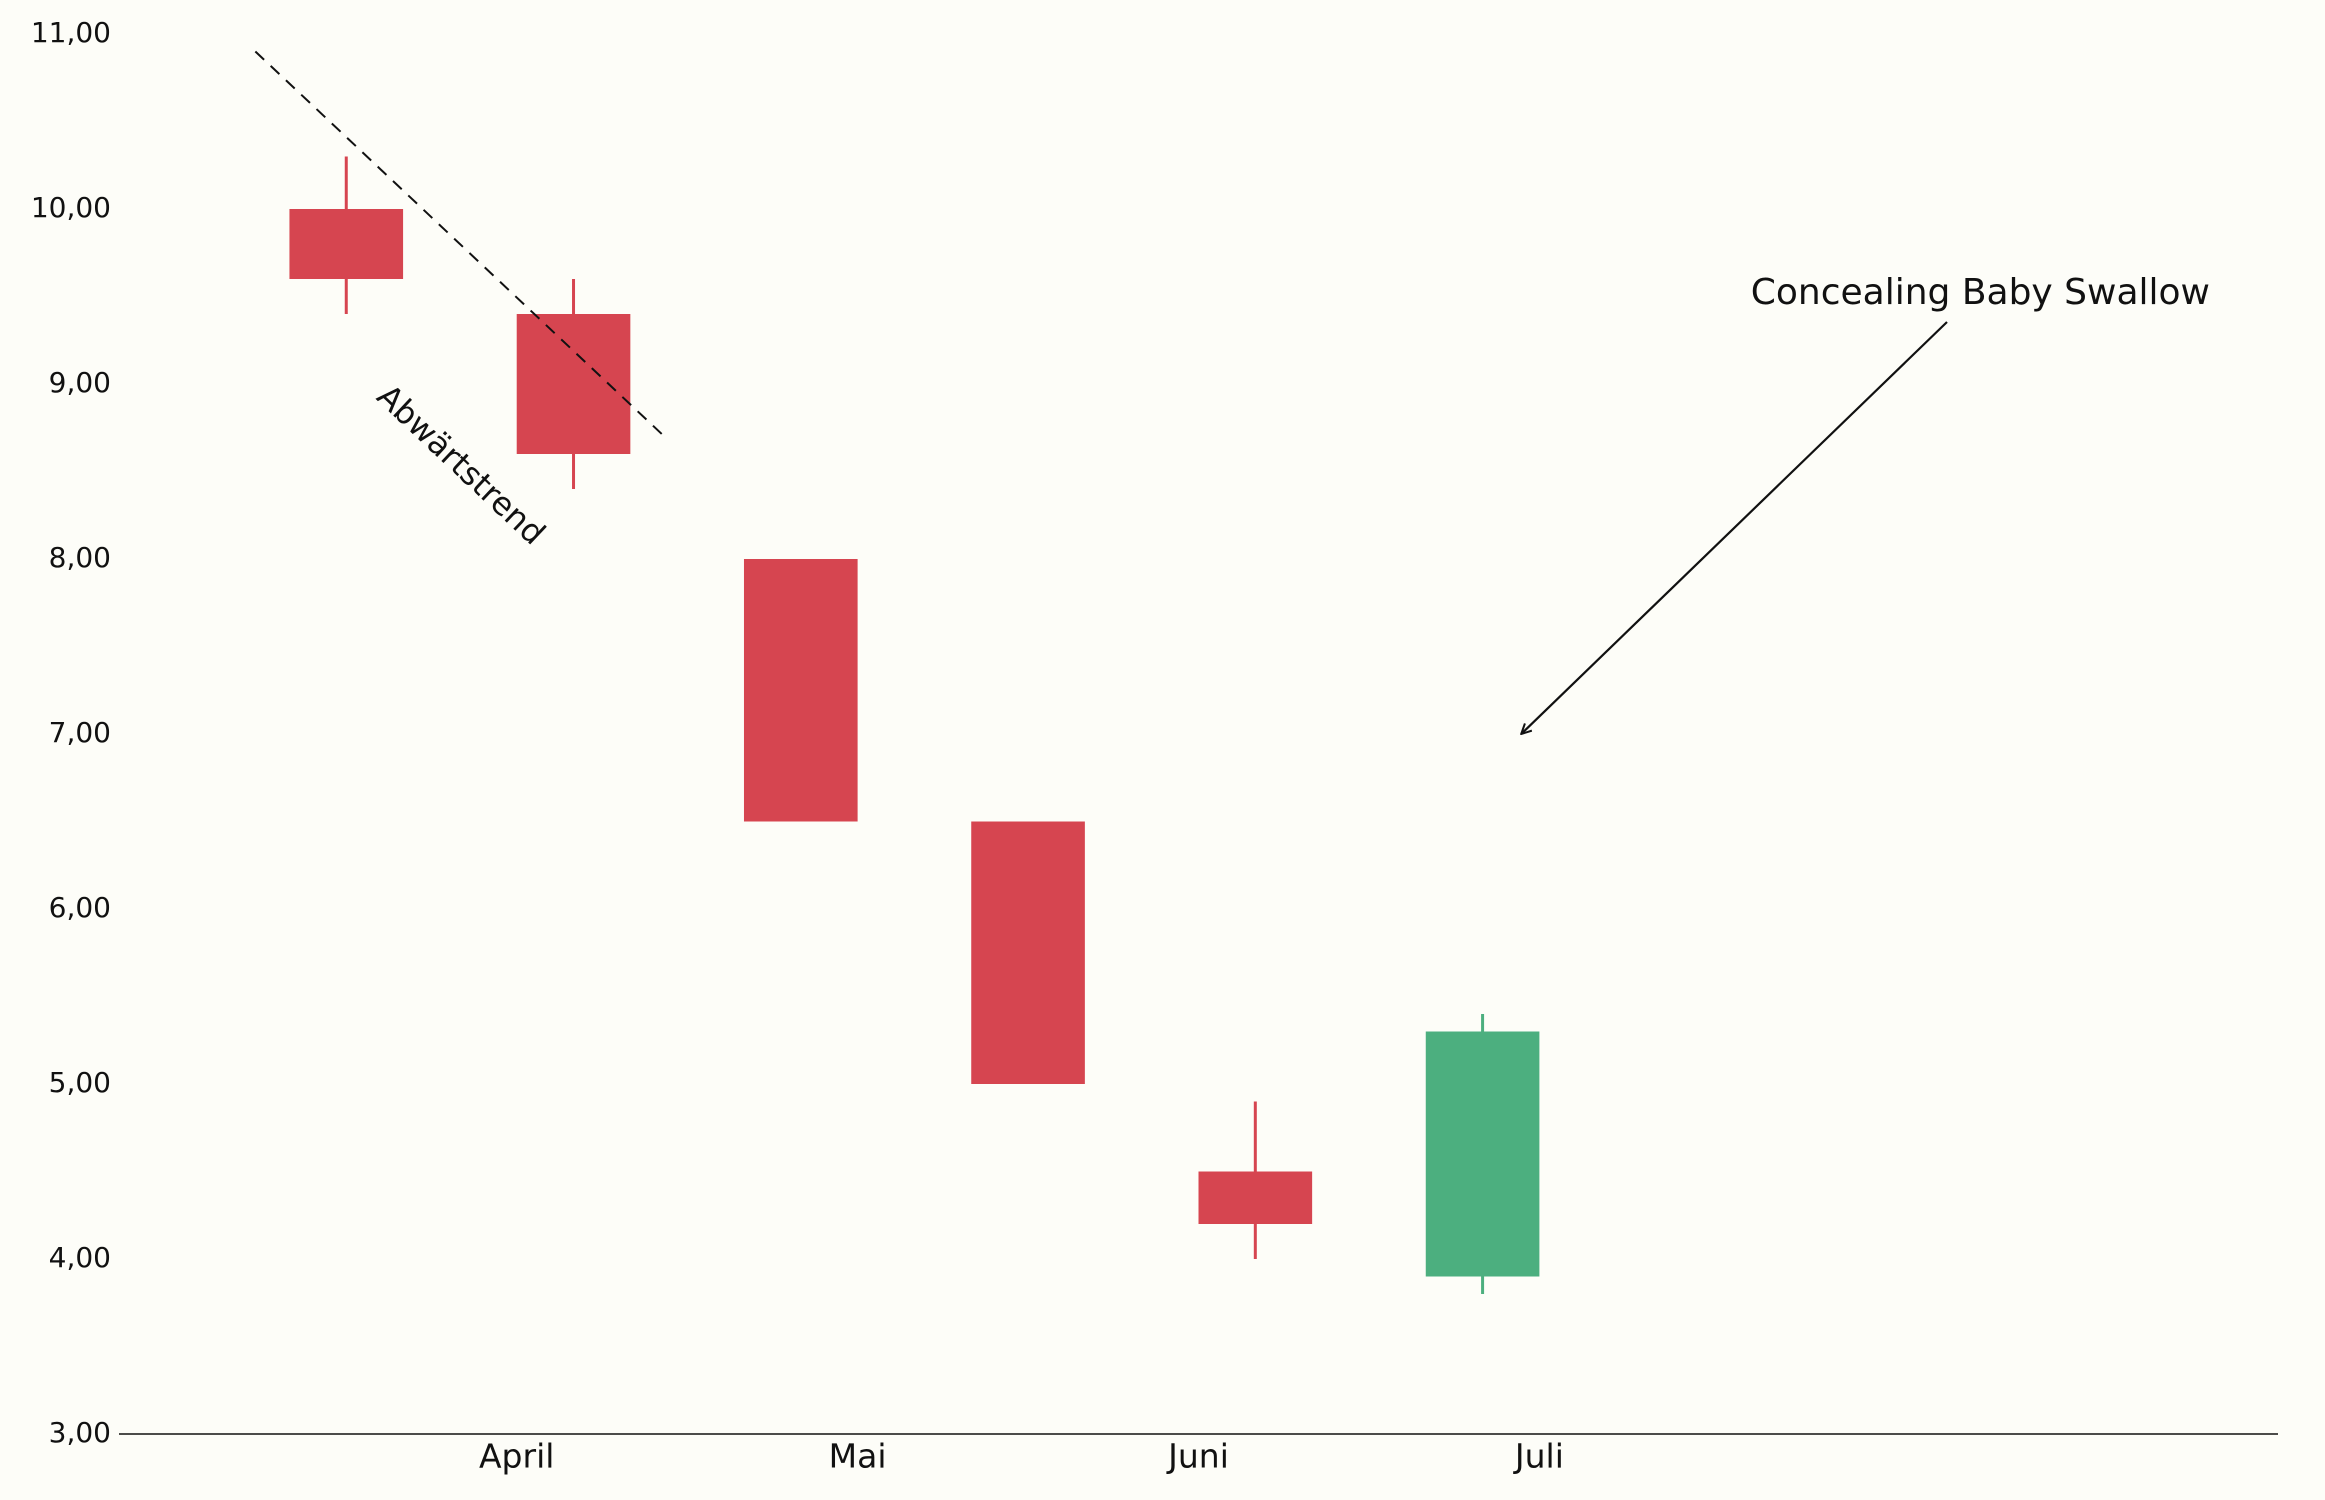  I want to click on y-tick-label: 7,00, so click(80, 732).